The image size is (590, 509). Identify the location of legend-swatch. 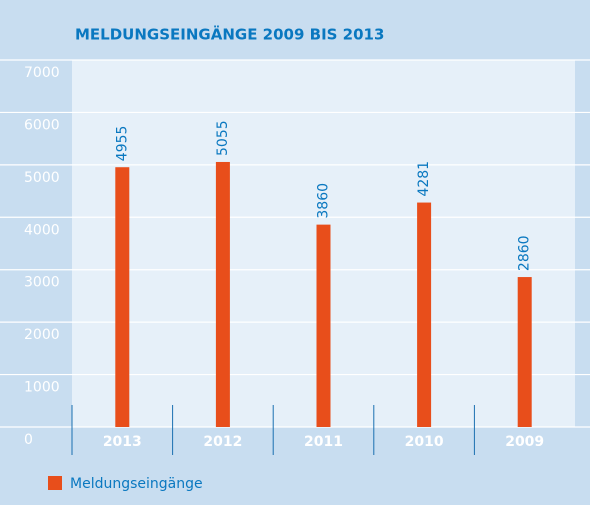
(55, 483).